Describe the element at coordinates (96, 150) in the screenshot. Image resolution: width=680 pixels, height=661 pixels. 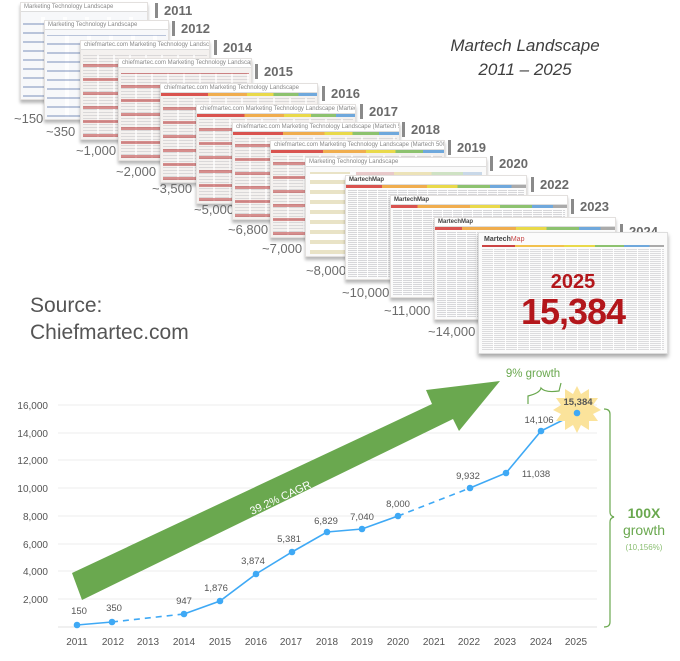
I see `count-2014: ~1,000` at that location.